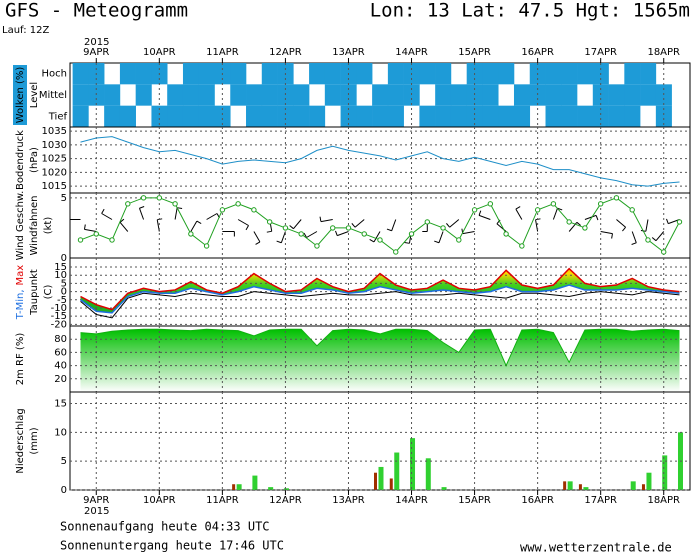 The image size is (694, 553). Describe the element at coordinates (375, 225) in the screenshot. I see `panel-wind` at that location.